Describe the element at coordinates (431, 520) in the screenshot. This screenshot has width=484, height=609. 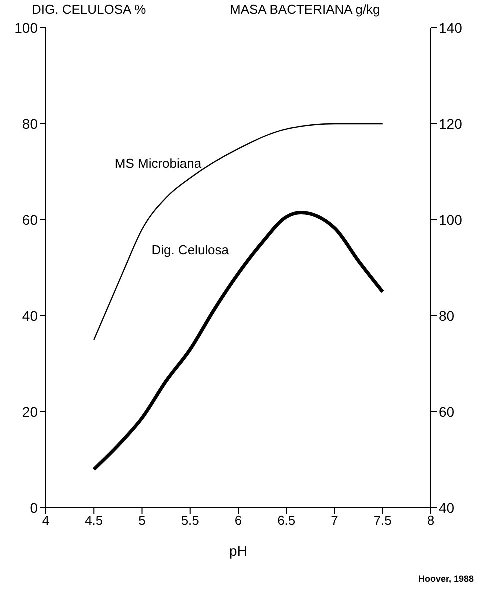
I see `x-tick-label: 8` at that location.